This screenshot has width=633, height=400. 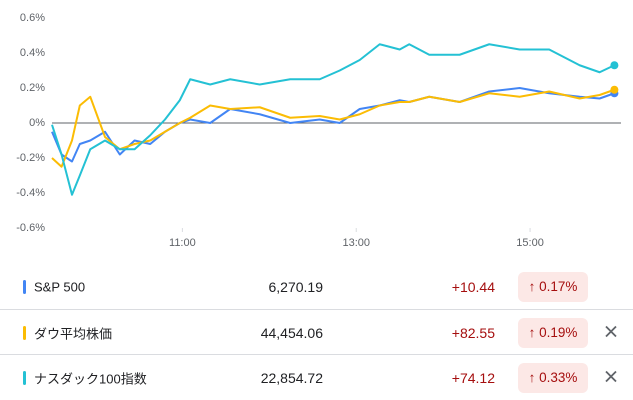 I want to click on change: +74.12, so click(x=473, y=377).